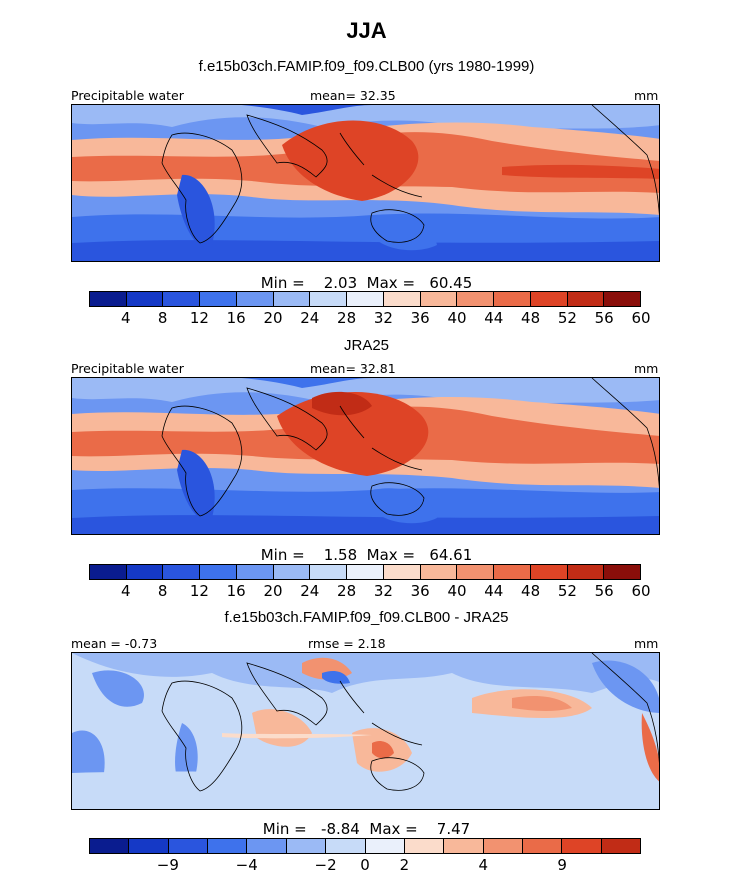 The width and height of the screenshot is (733, 877). I want to click on panel3-mean-label: mean = -0.73, so click(114, 643).